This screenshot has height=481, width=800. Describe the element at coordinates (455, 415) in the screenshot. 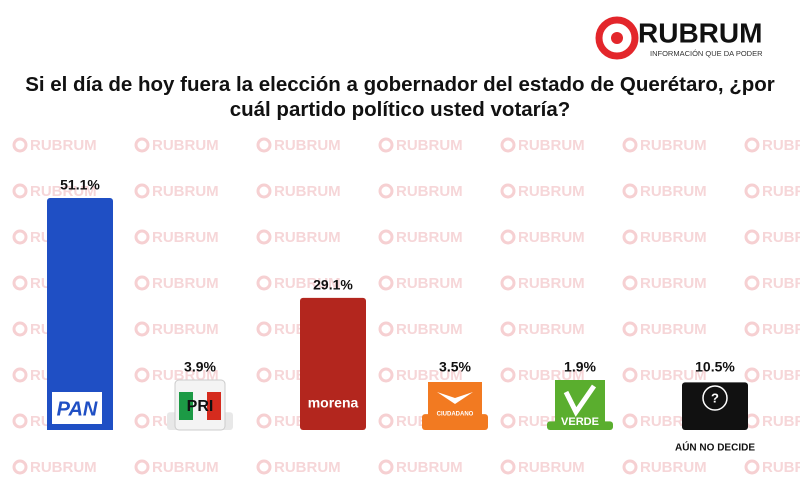

I see `category-label: CIUDADANO` at that location.